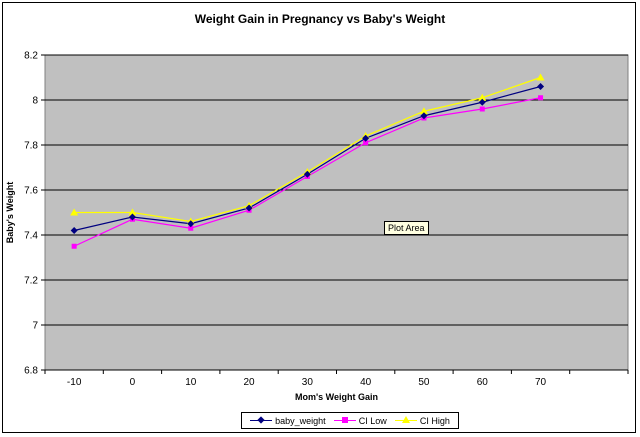 The height and width of the screenshot is (437, 640). What do you see at coordinates (249, 382) in the screenshot?
I see `x-tick-label: 20` at bounding box center [249, 382].